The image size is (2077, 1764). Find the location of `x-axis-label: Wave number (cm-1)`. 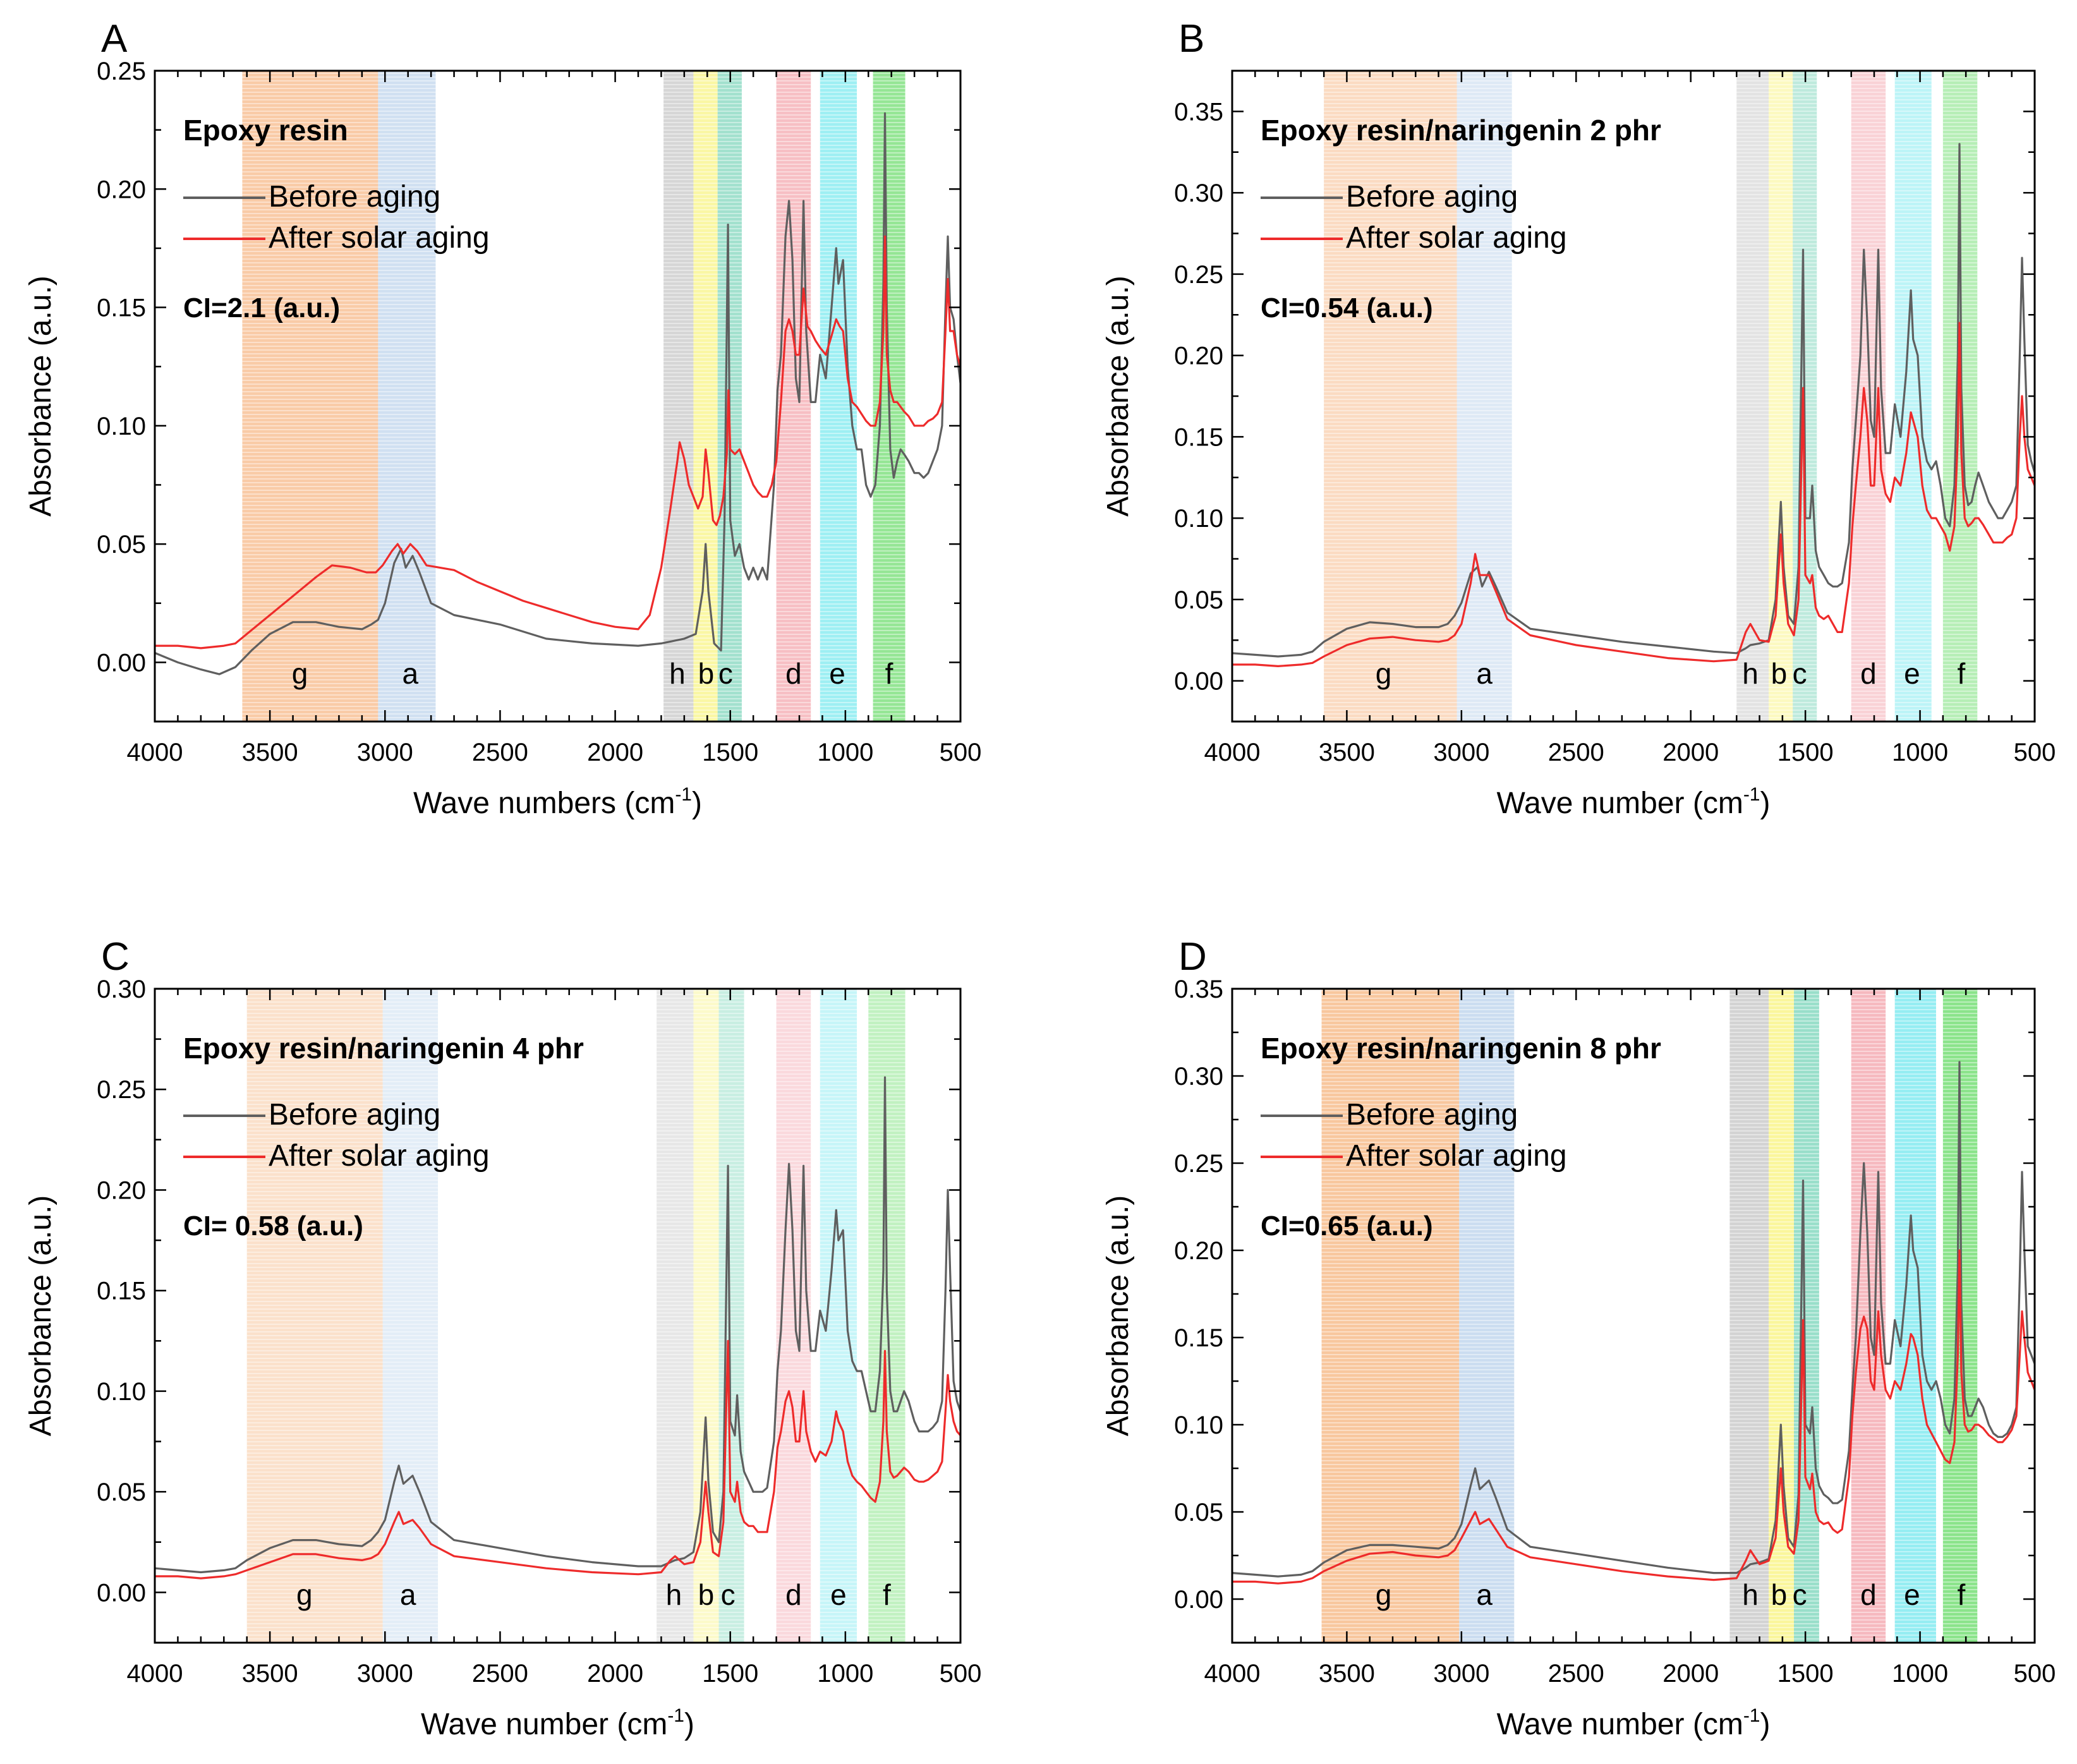

x-axis-label: Wave number (cm-1) is located at coordinates (1634, 1723).